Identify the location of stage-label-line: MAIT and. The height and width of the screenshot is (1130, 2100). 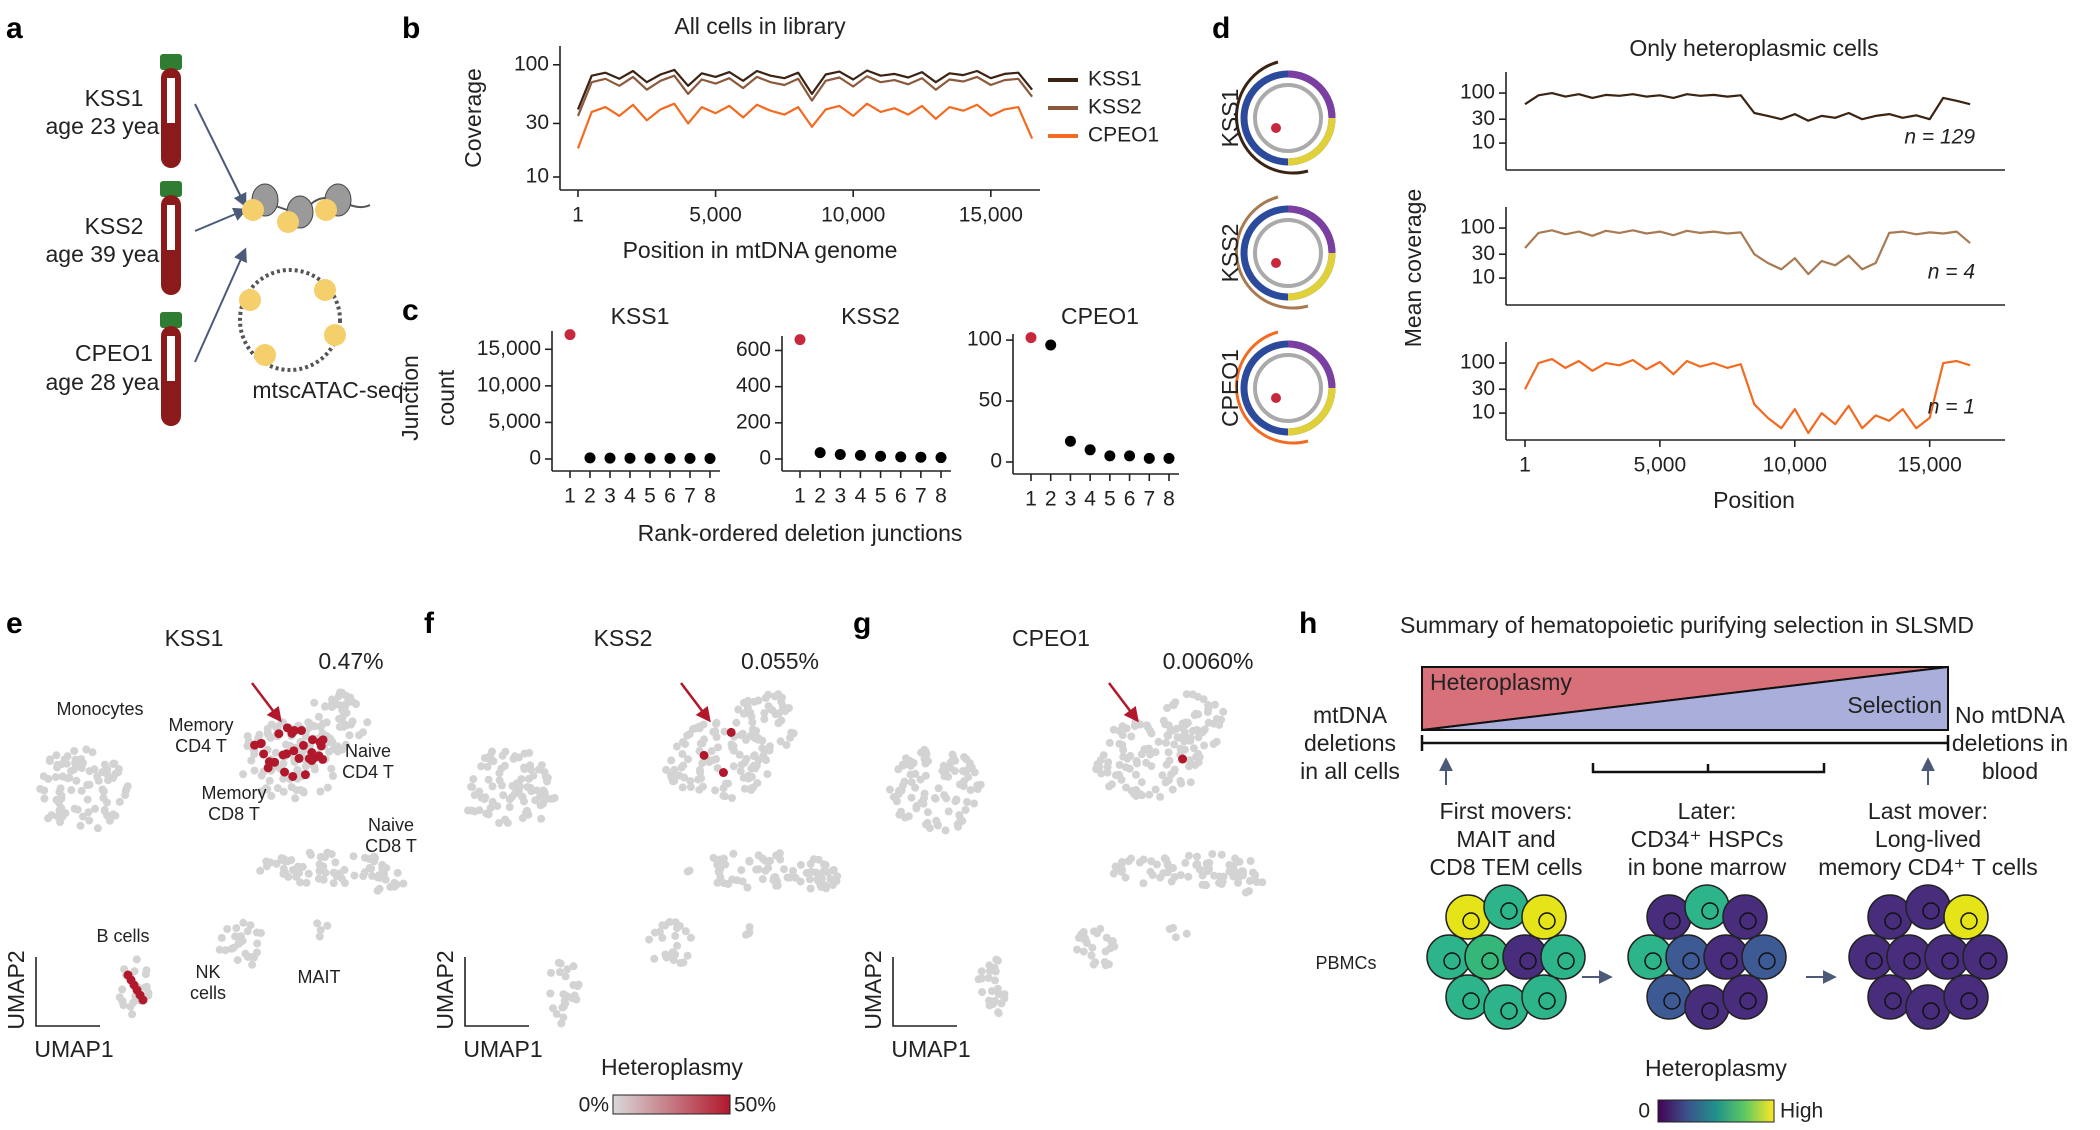
(1505, 839).